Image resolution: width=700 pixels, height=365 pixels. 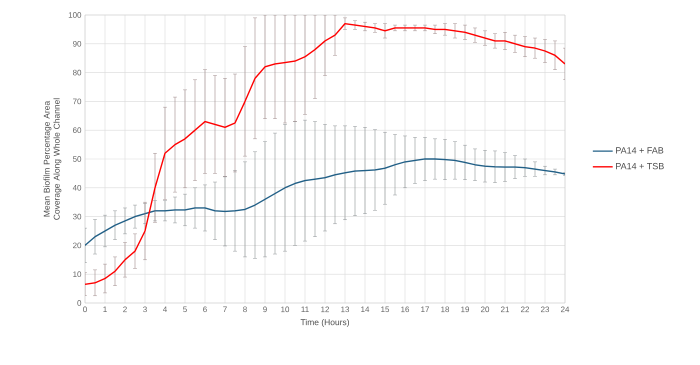 What do you see at coordinates (325, 322) in the screenshot?
I see `x-axis-title: Time (Hours)` at bounding box center [325, 322].